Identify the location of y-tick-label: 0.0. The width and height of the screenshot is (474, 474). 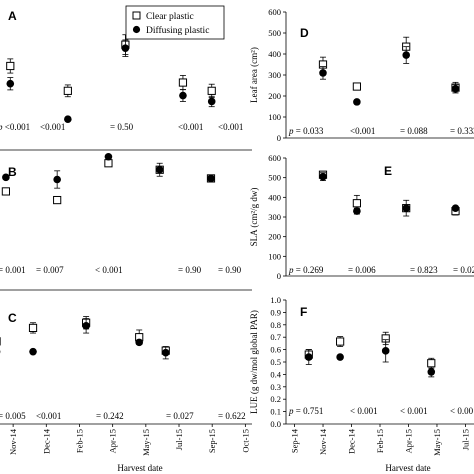
(275, 424).